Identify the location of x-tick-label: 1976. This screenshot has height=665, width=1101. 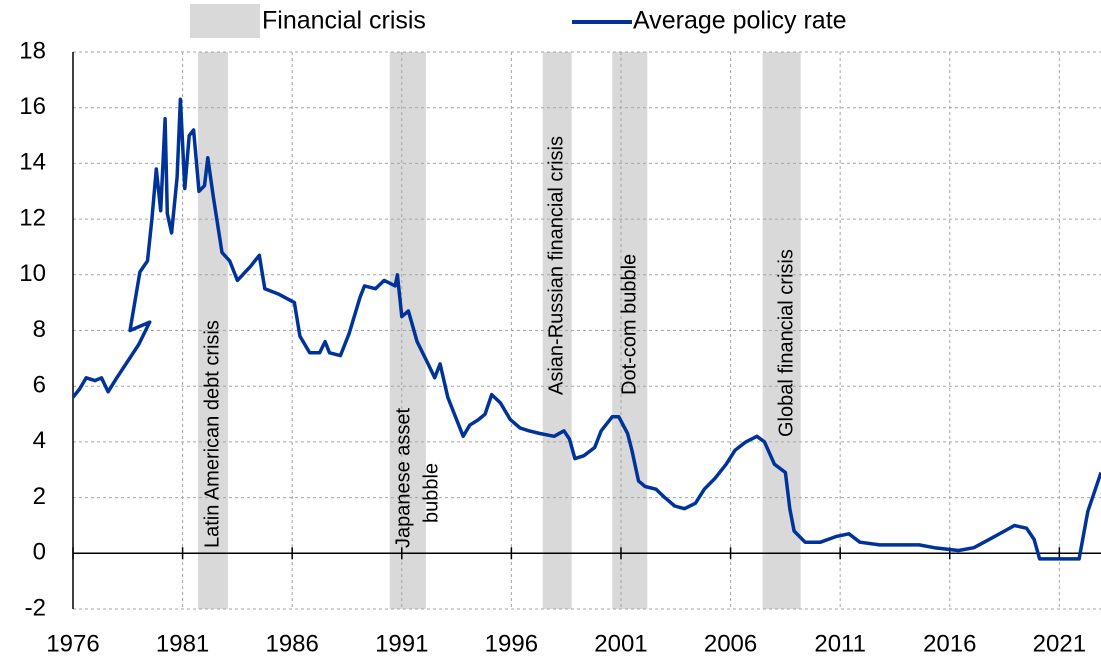
(72, 643).